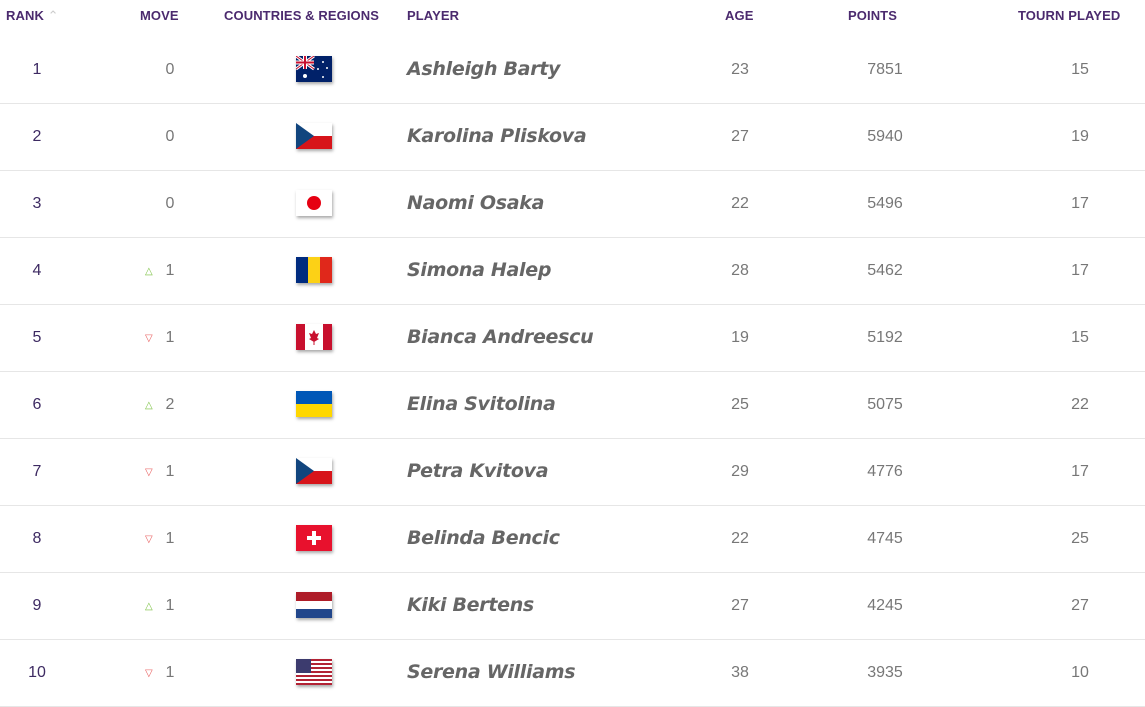 Image resolution: width=1145 pixels, height=707 pixels. Describe the element at coordinates (159, 15) in the screenshot. I see `move-header: MOVE` at that location.